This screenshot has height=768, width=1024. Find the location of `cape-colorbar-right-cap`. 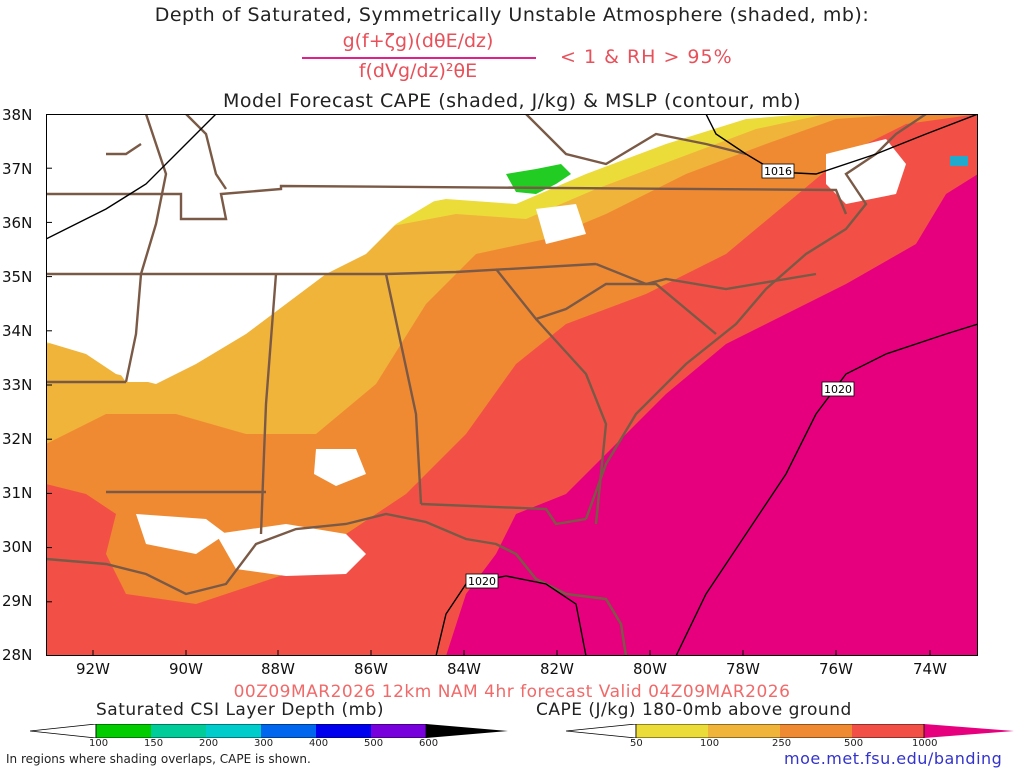

cape-colorbar-right-cap is located at coordinates (969, 731).